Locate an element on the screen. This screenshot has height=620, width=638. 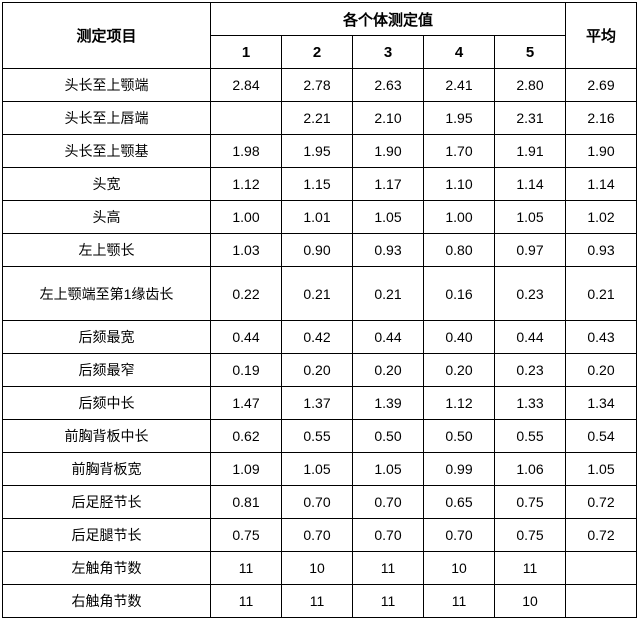
value-cell: 2.31 is located at coordinates (530, 118).